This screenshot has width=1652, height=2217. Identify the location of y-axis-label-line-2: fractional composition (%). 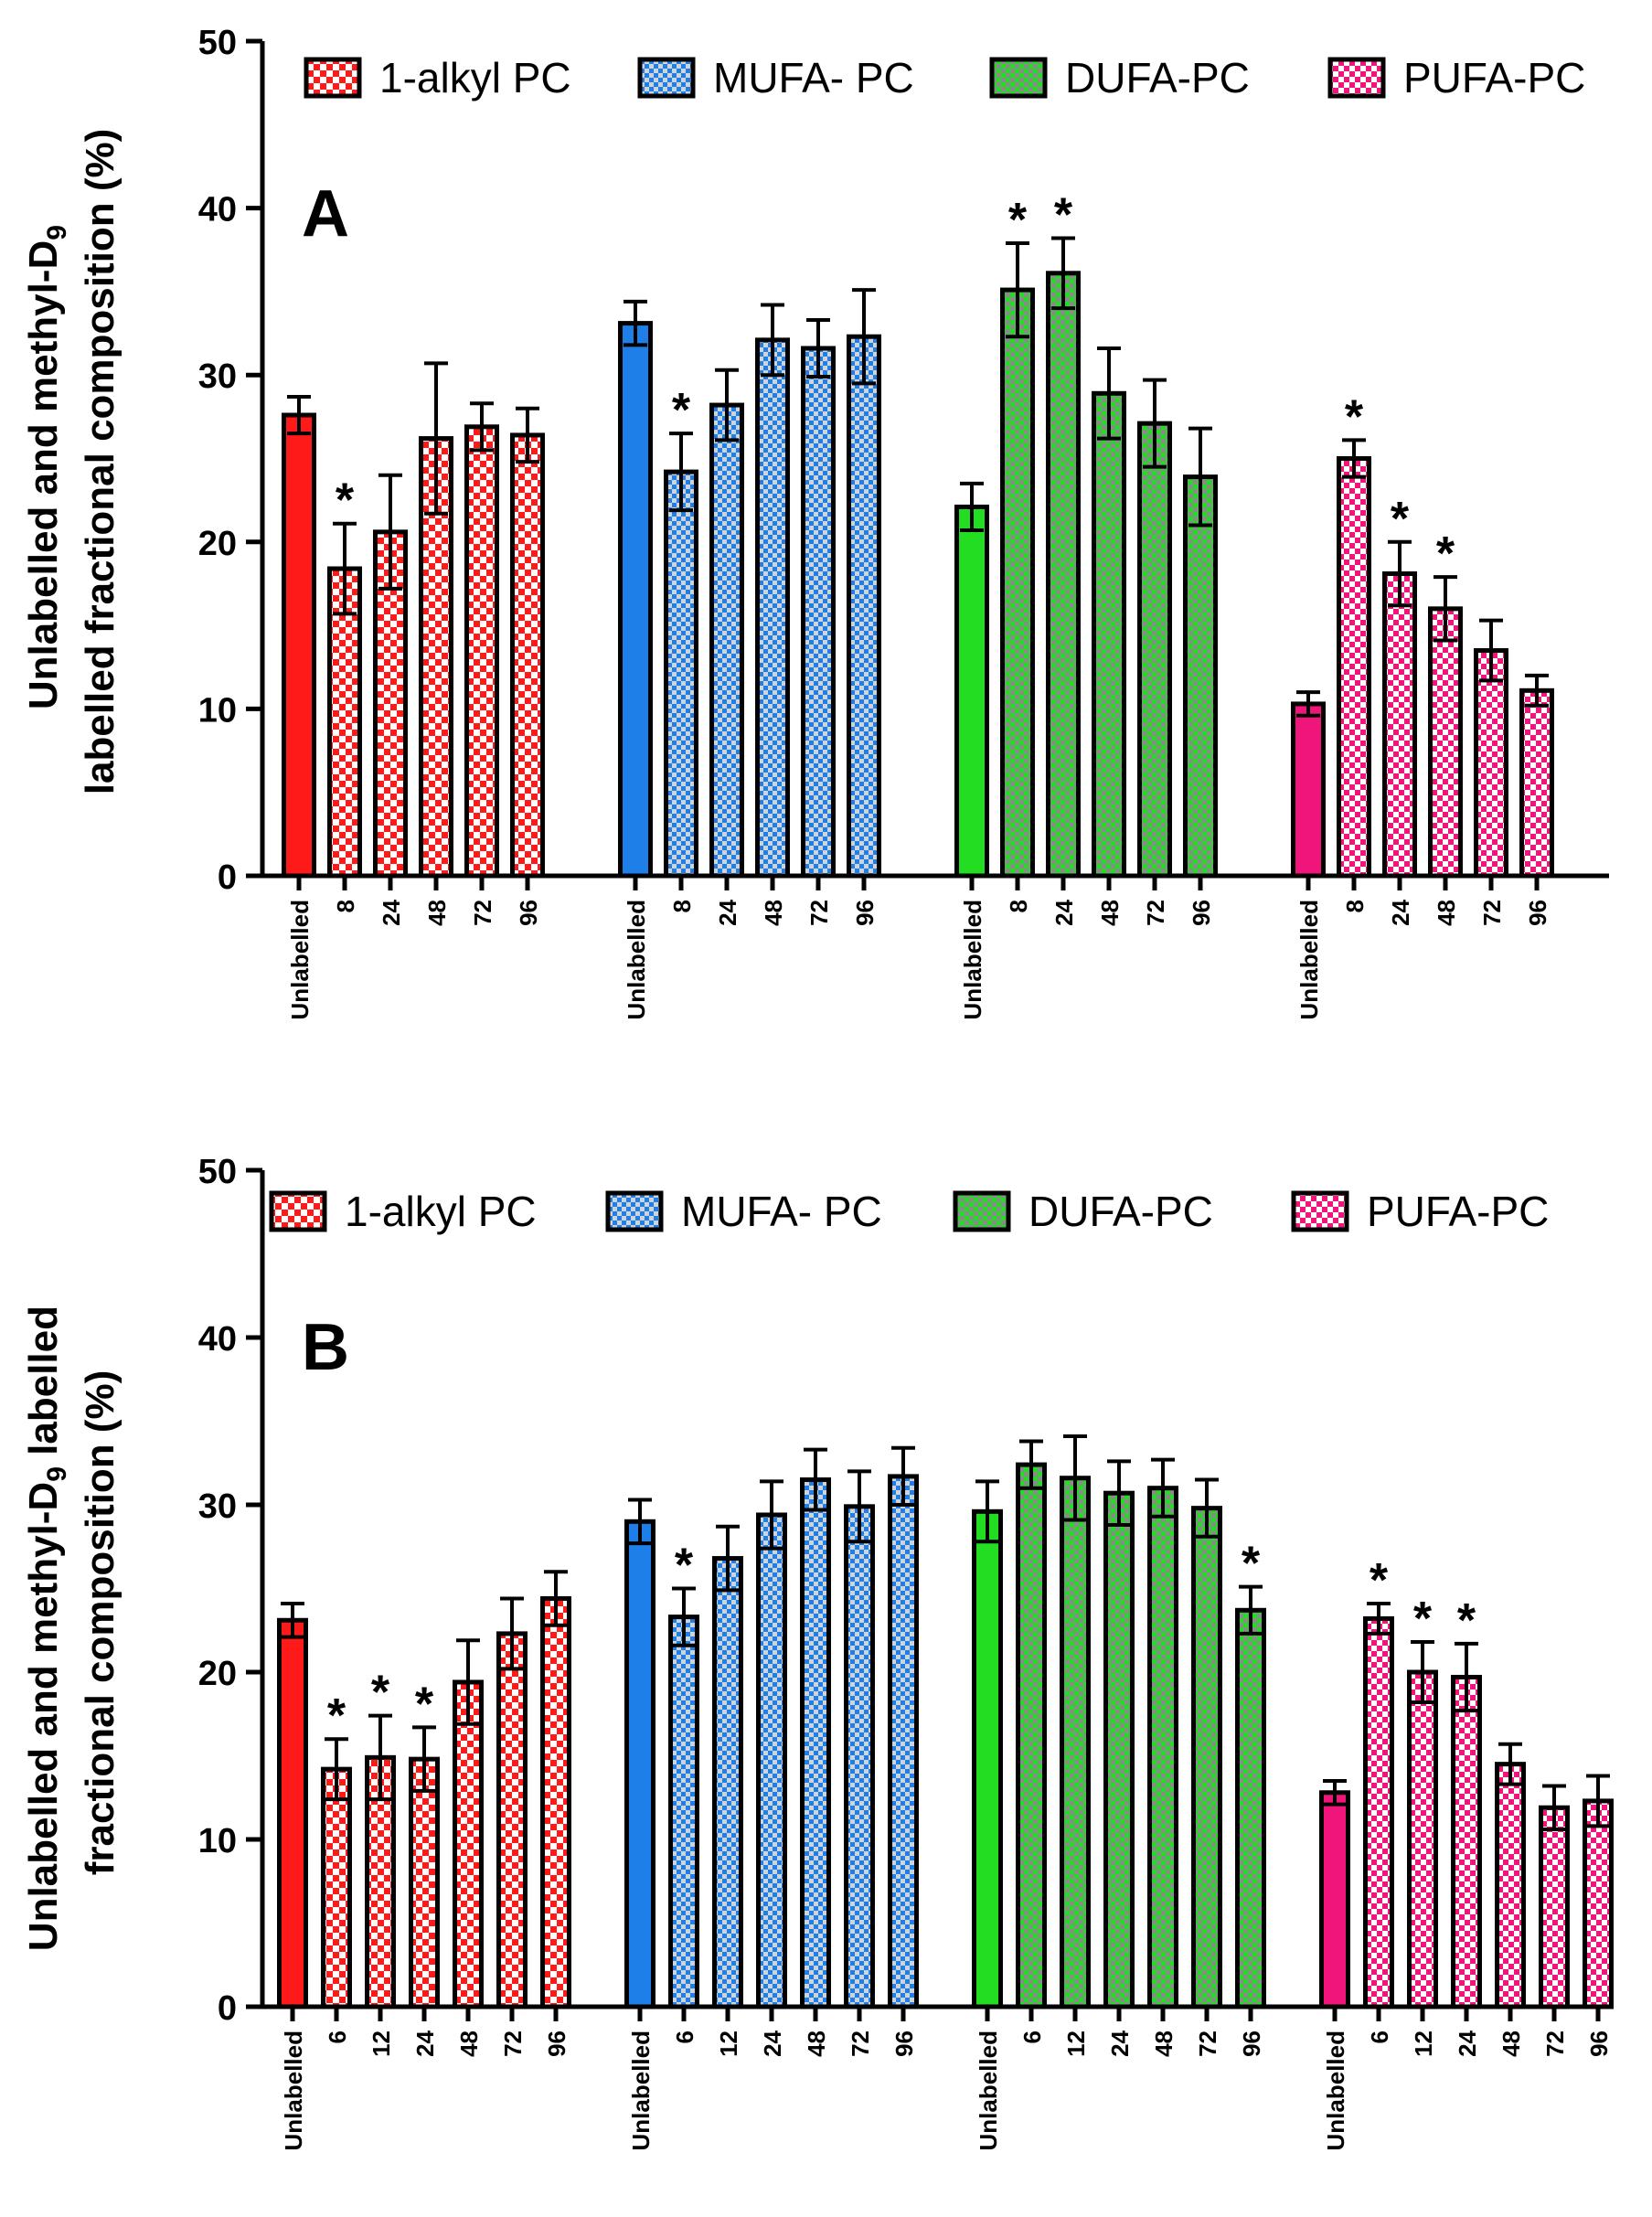
(101, 1622).